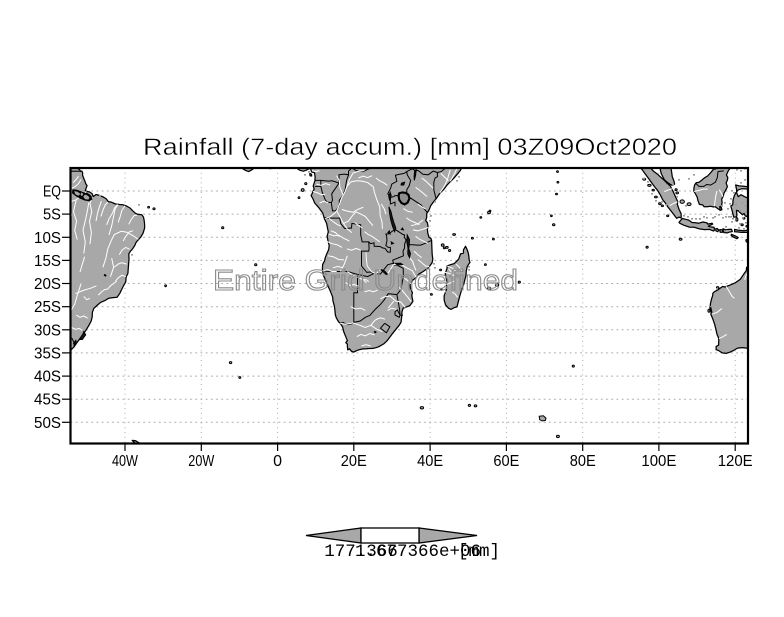 The height and width of the screenshot is (617, 784). Describe the element at coordinates (430, 461) in the screenshot. I see `svg-text: 40E` at that location.